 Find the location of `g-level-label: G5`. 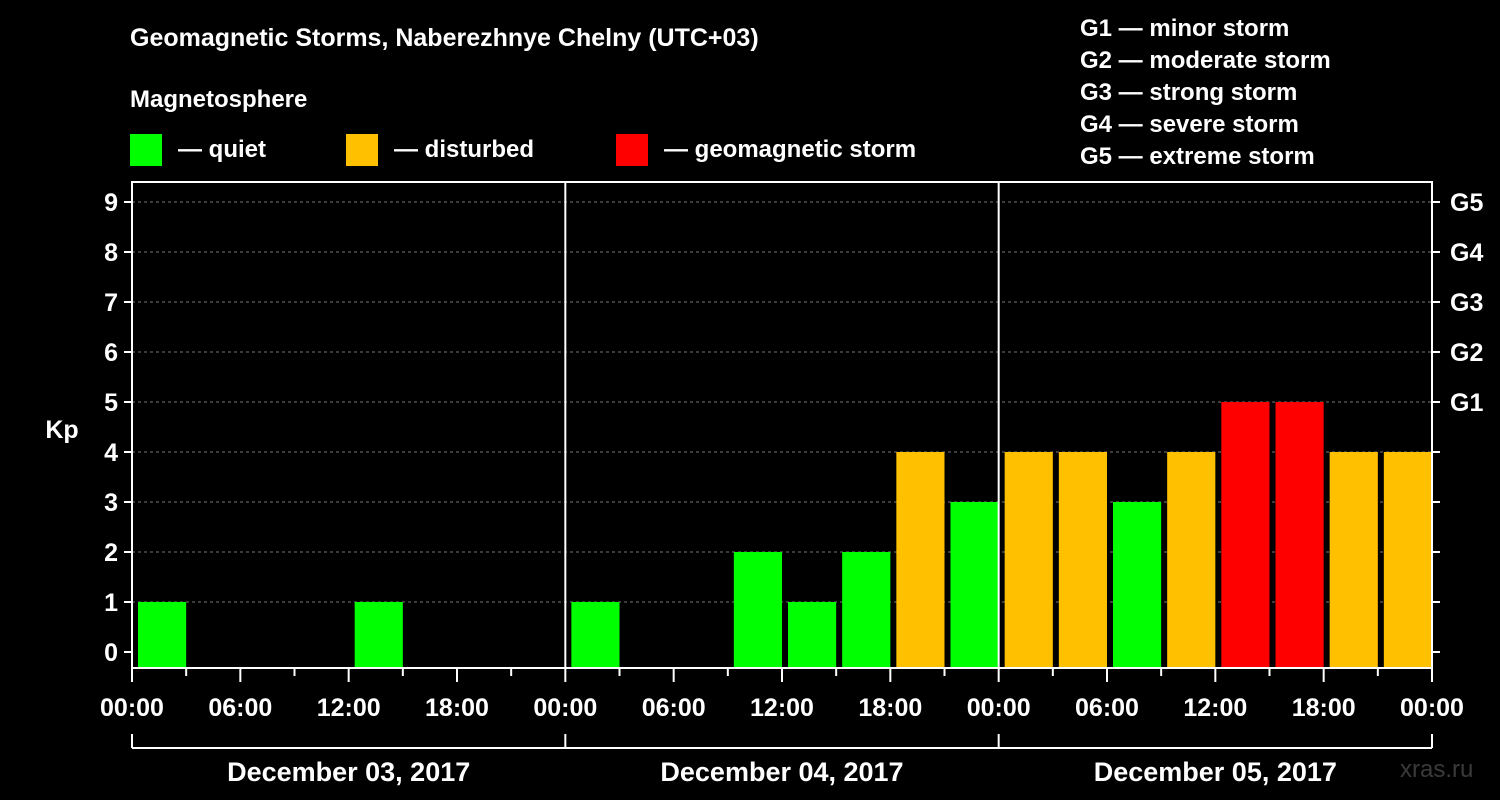

g-level-label: G5 is located at coordinates (1466, 203).